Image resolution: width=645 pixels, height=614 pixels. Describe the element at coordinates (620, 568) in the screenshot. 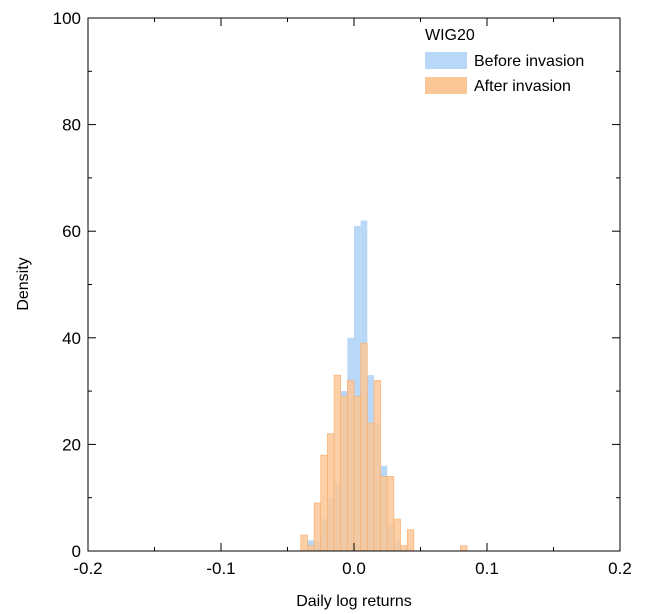

I see `x-tick-label: 0.2` at that location.